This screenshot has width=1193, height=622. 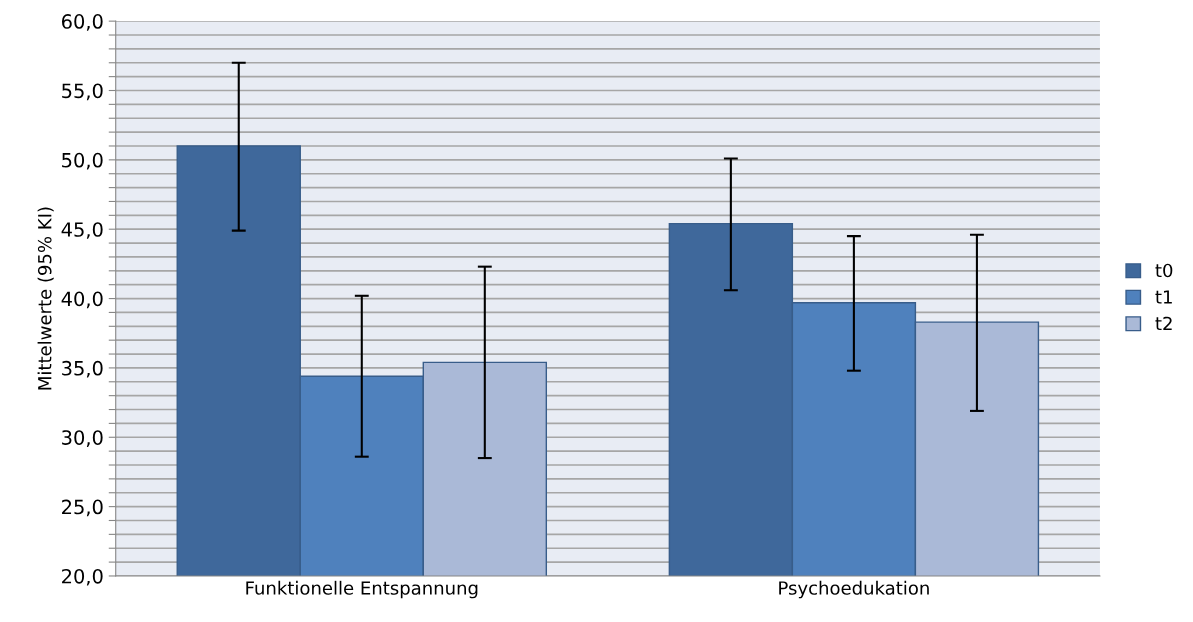 What do you see at coordinates (854, 589) in the screenshot?
I see `x-tick-label: Psychoedukation` at bounding box center [854, 589].